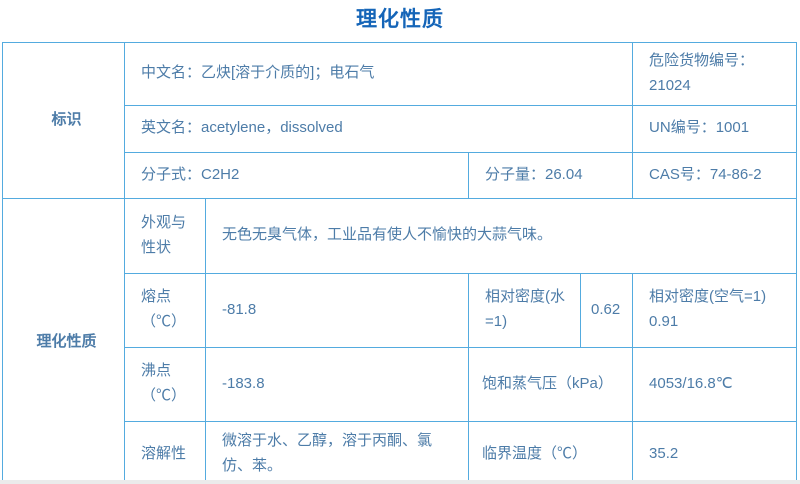  I want to click on table-row: 溶解性 微溶于水、乙醇，溶于丙酮、氯仿、苯。 临界温度（℃） 35.2, so click(400, 452).